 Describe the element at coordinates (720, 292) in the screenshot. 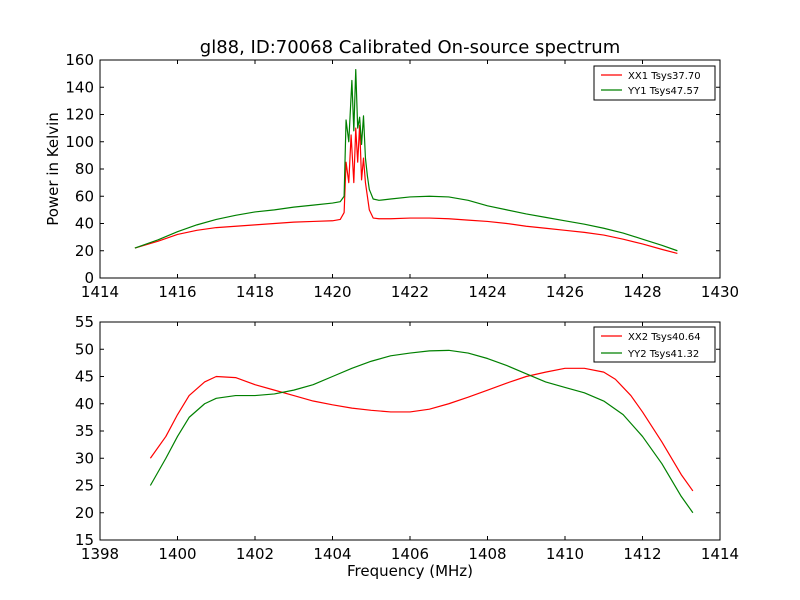

I see `x-tick-label: 1430` at that location.